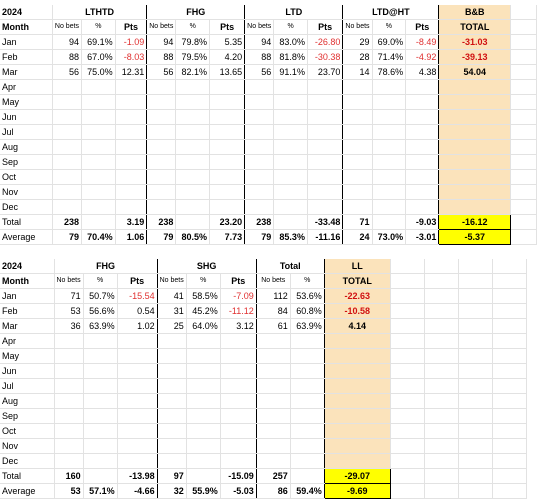 The height and width of the screenshot is (503, 537). Describe the element at coordinates (357, 476) in the screenshot. I see `grand-total-cell: -29.07` at that location.